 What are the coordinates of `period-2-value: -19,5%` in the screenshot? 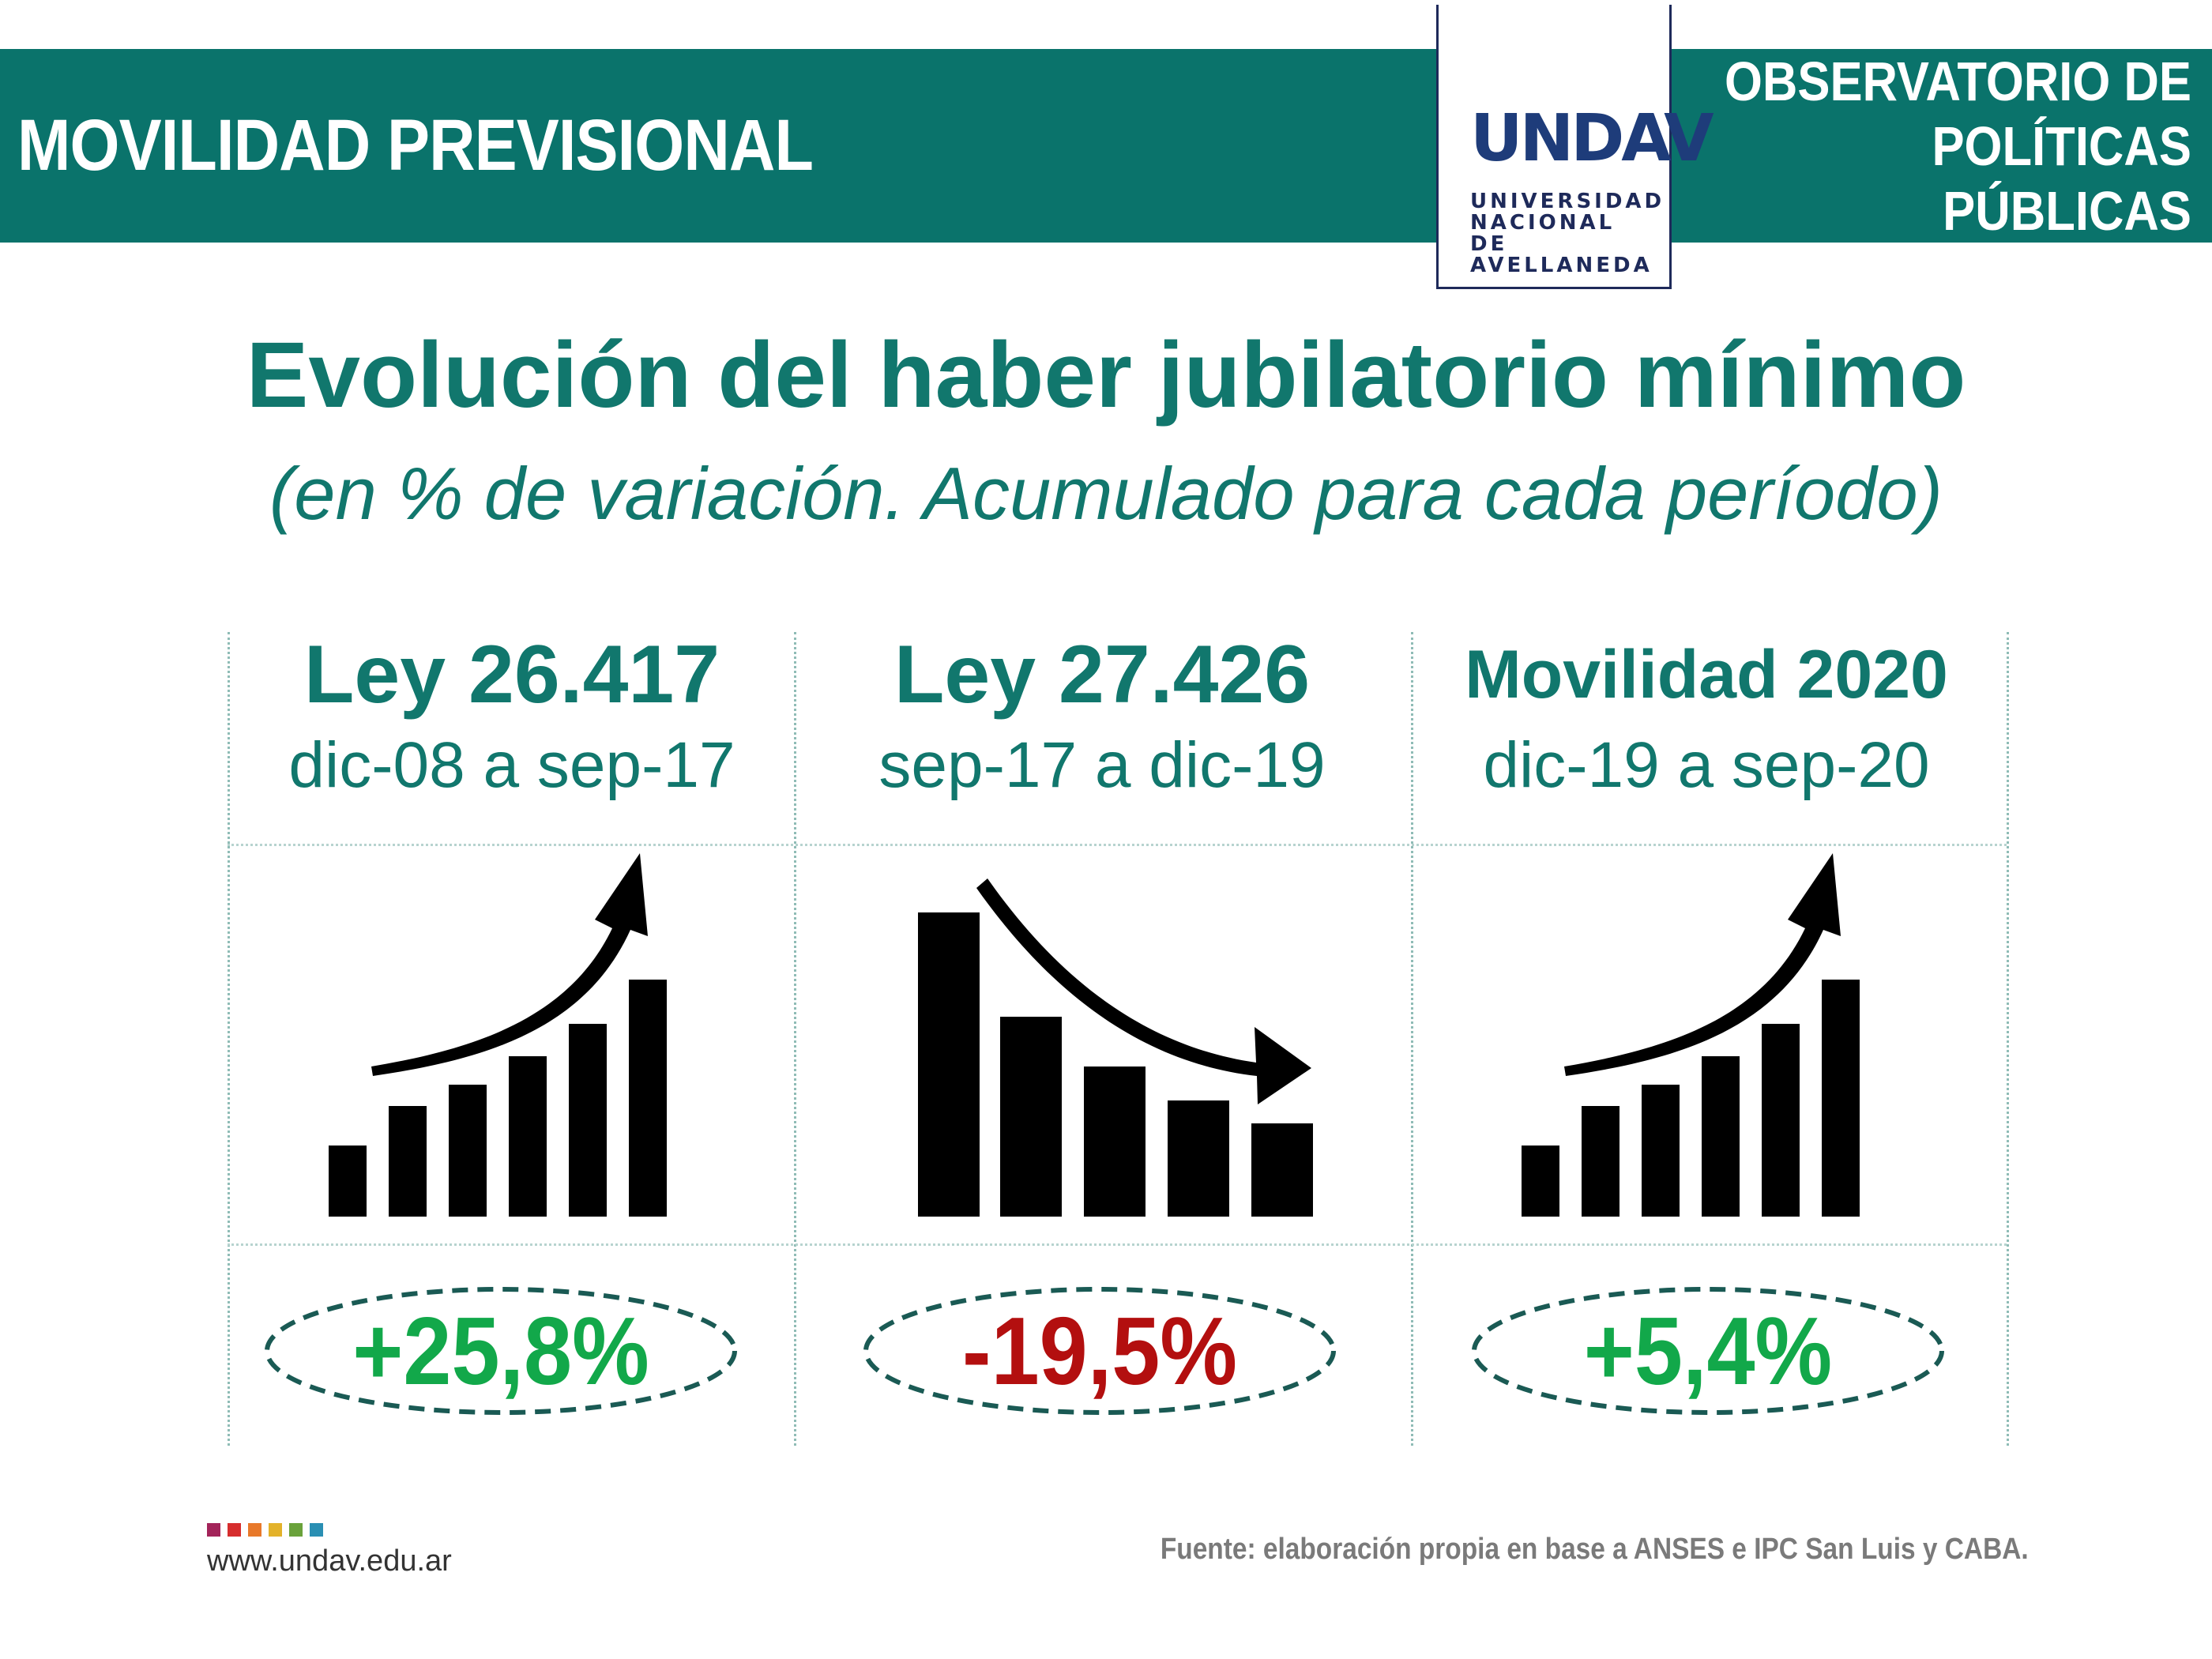 It's located at (1100, 1351).